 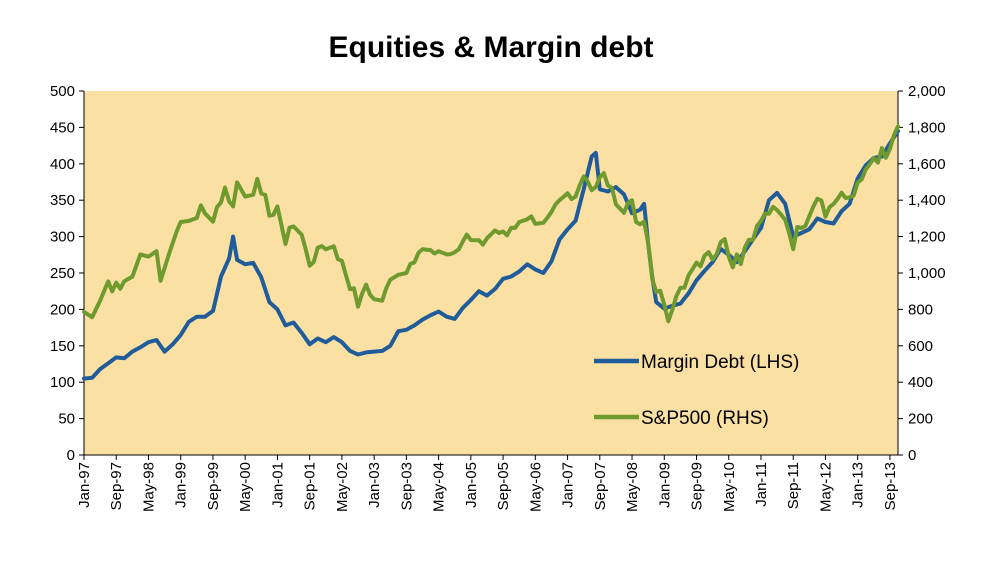 I want to click on x-tick-label: Sep-01, so click(x=310, y=486).